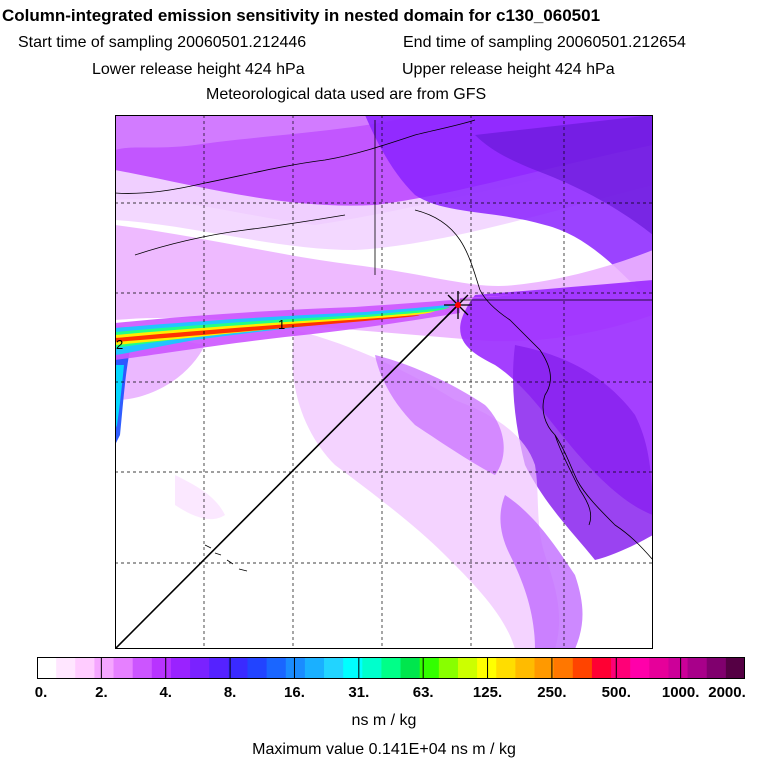 The height and width of the screenshot is (768, 768). I want to click on colorbar-tick-label: 0., so click(41, 692).